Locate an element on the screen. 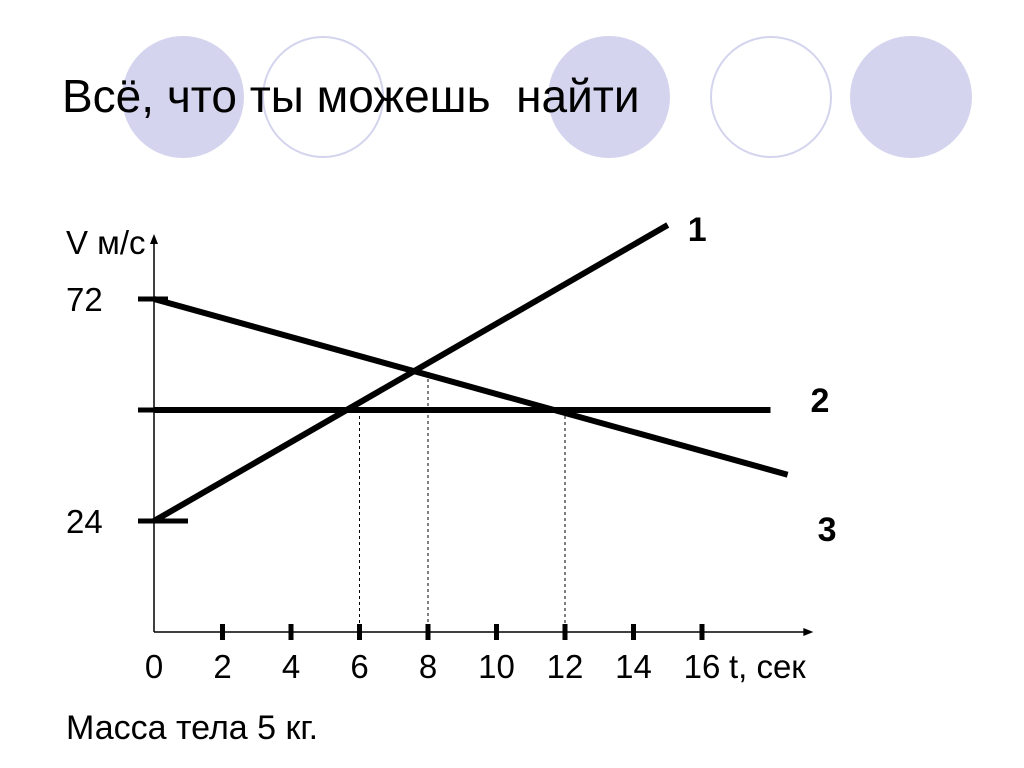 The image size is (1024, 768). slide-title: Всё, что ты можешь найти is located at coordinates (351, 96).